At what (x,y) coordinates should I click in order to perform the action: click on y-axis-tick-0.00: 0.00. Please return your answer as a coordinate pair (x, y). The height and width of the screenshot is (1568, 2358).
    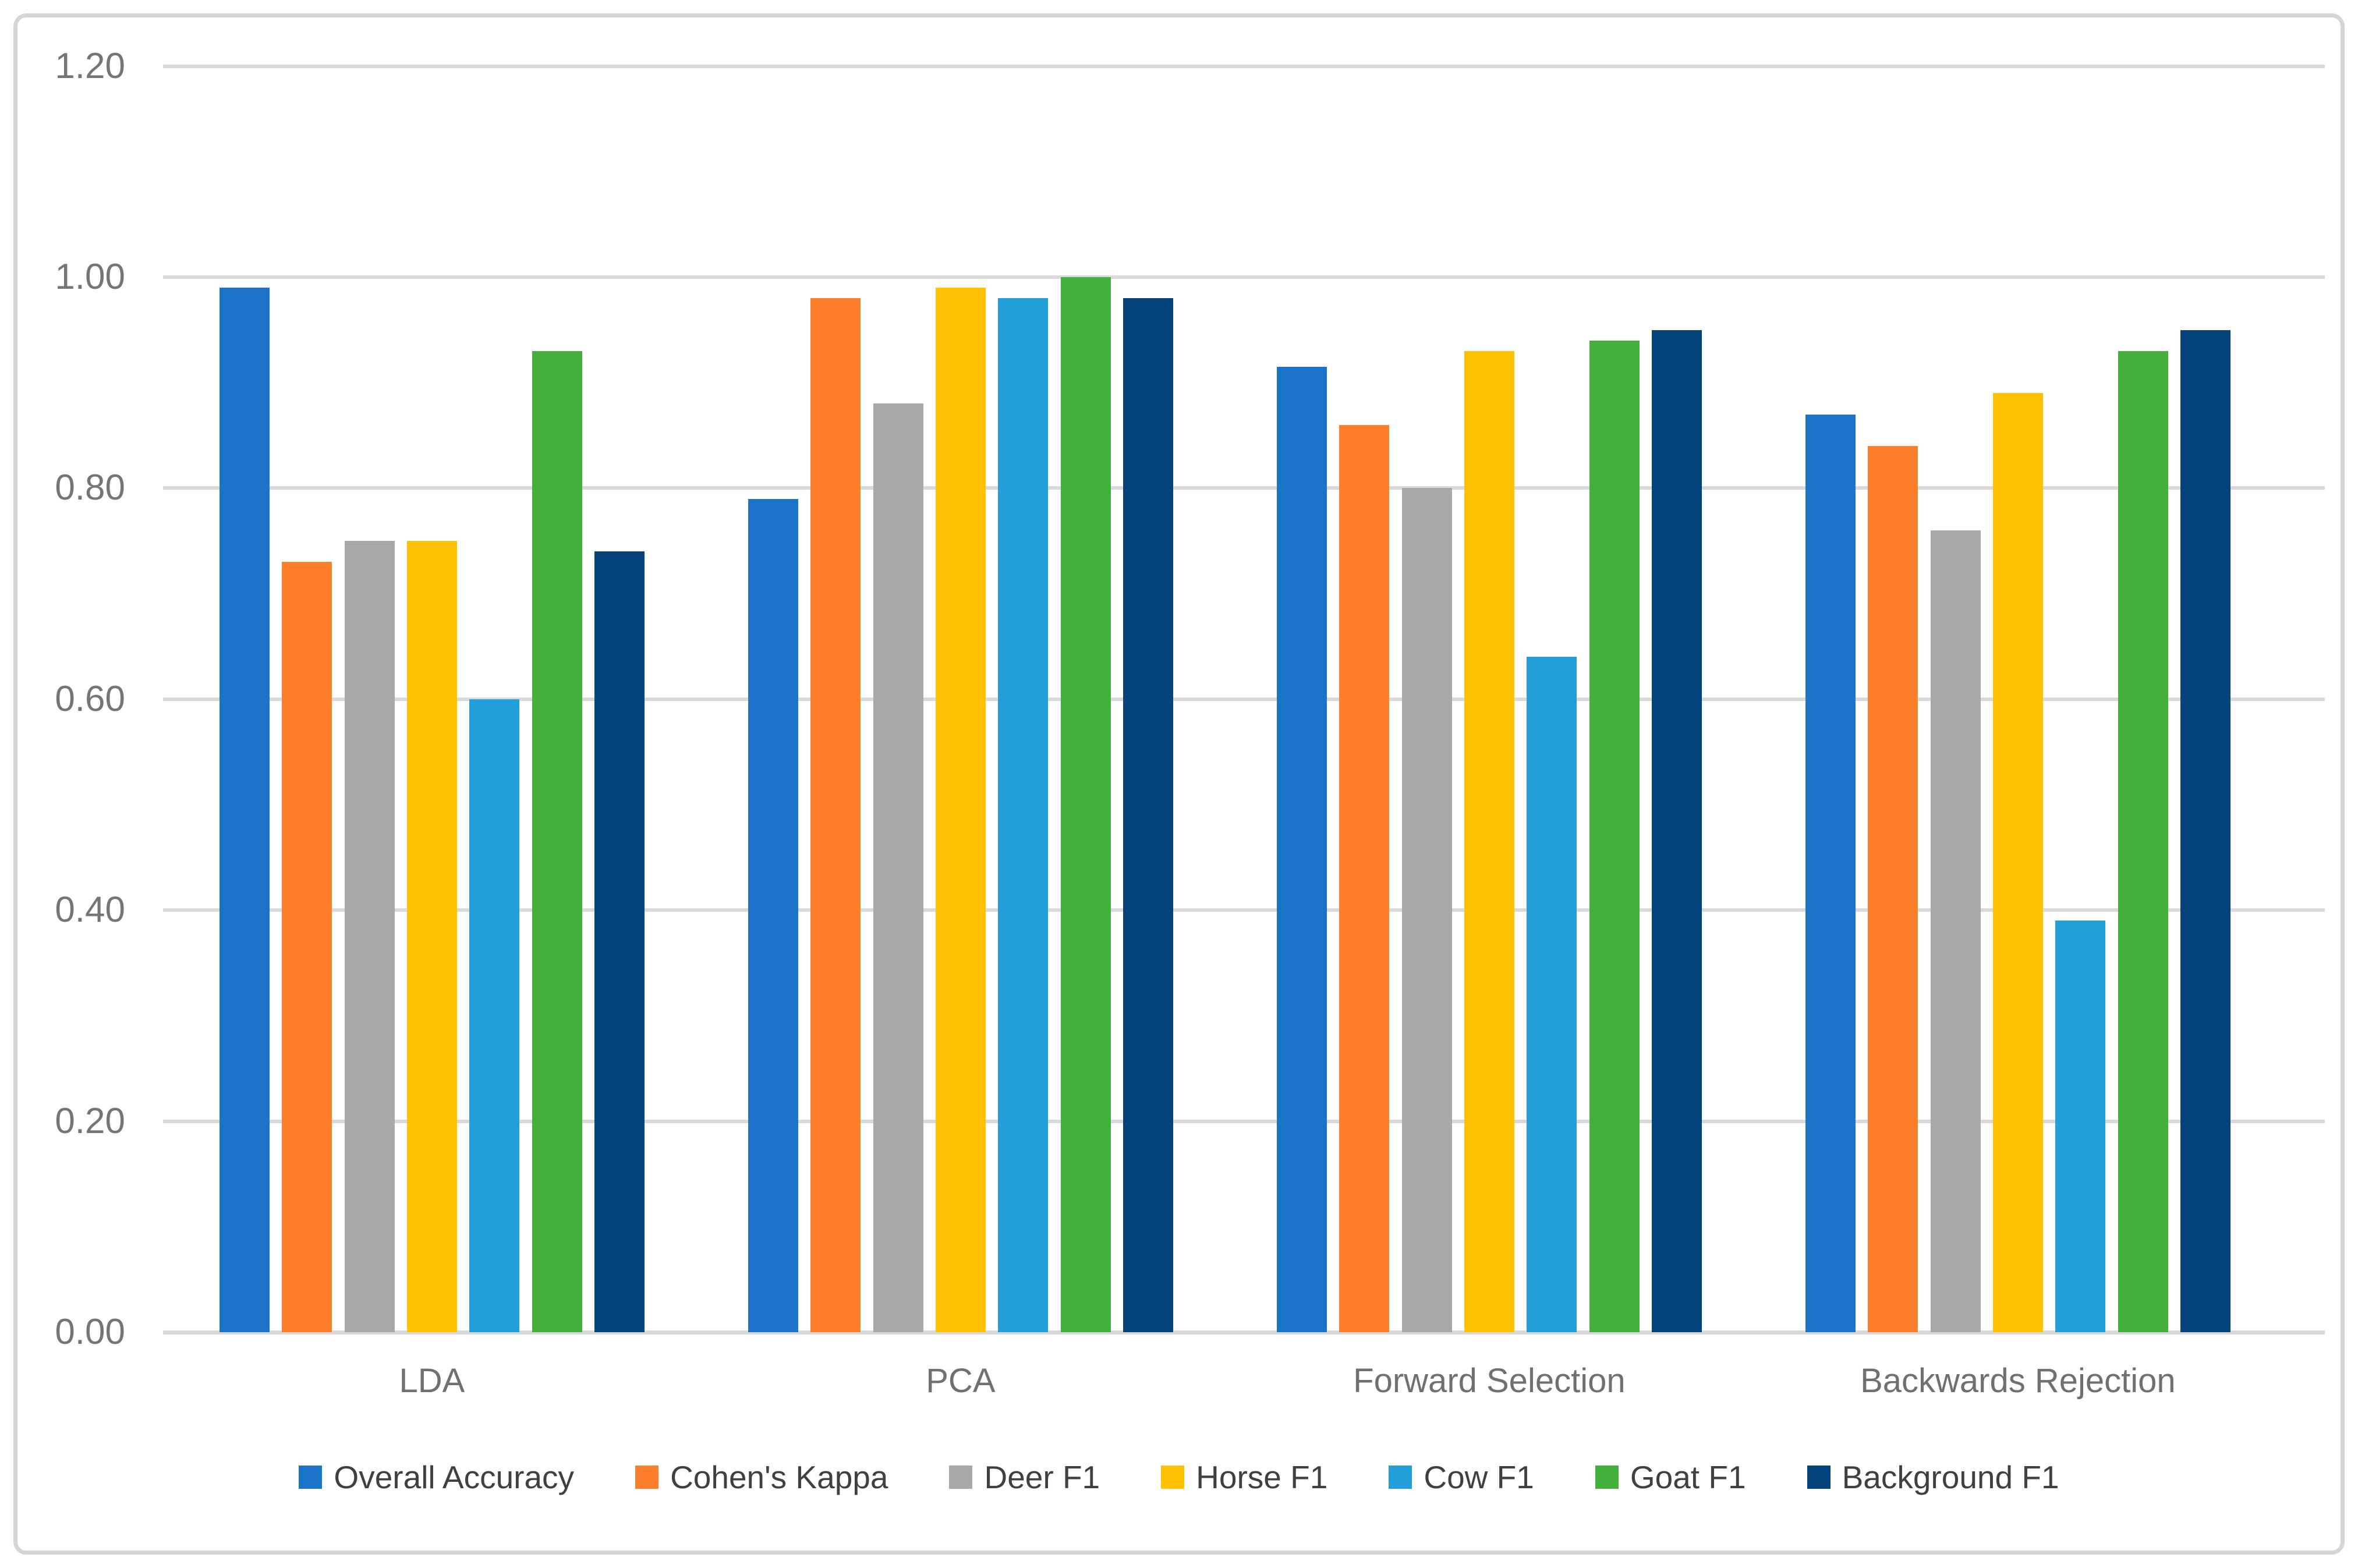
    Looking at the image, I should click on (90, 1332).